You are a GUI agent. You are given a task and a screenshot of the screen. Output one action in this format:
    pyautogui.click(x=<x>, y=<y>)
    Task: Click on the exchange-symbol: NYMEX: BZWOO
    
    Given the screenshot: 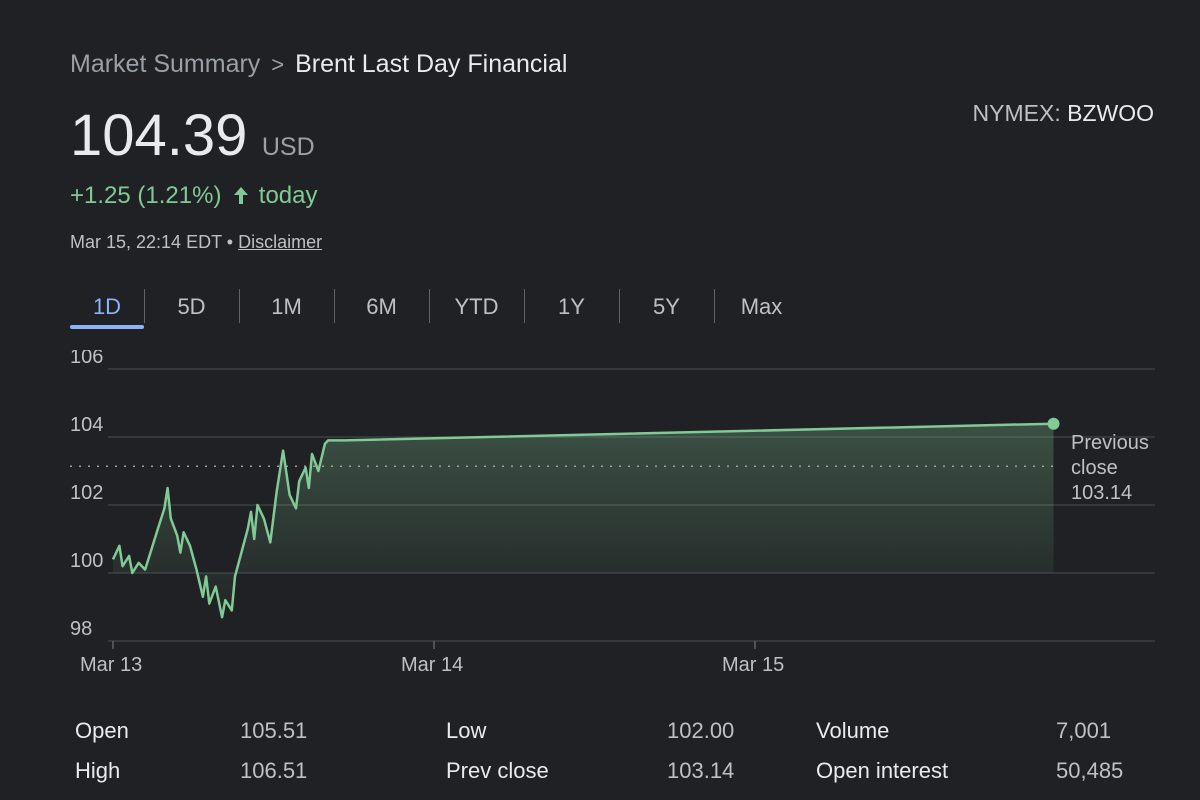 What is the action you would take?
    pyautogui.click(x=1063, y=113)
    